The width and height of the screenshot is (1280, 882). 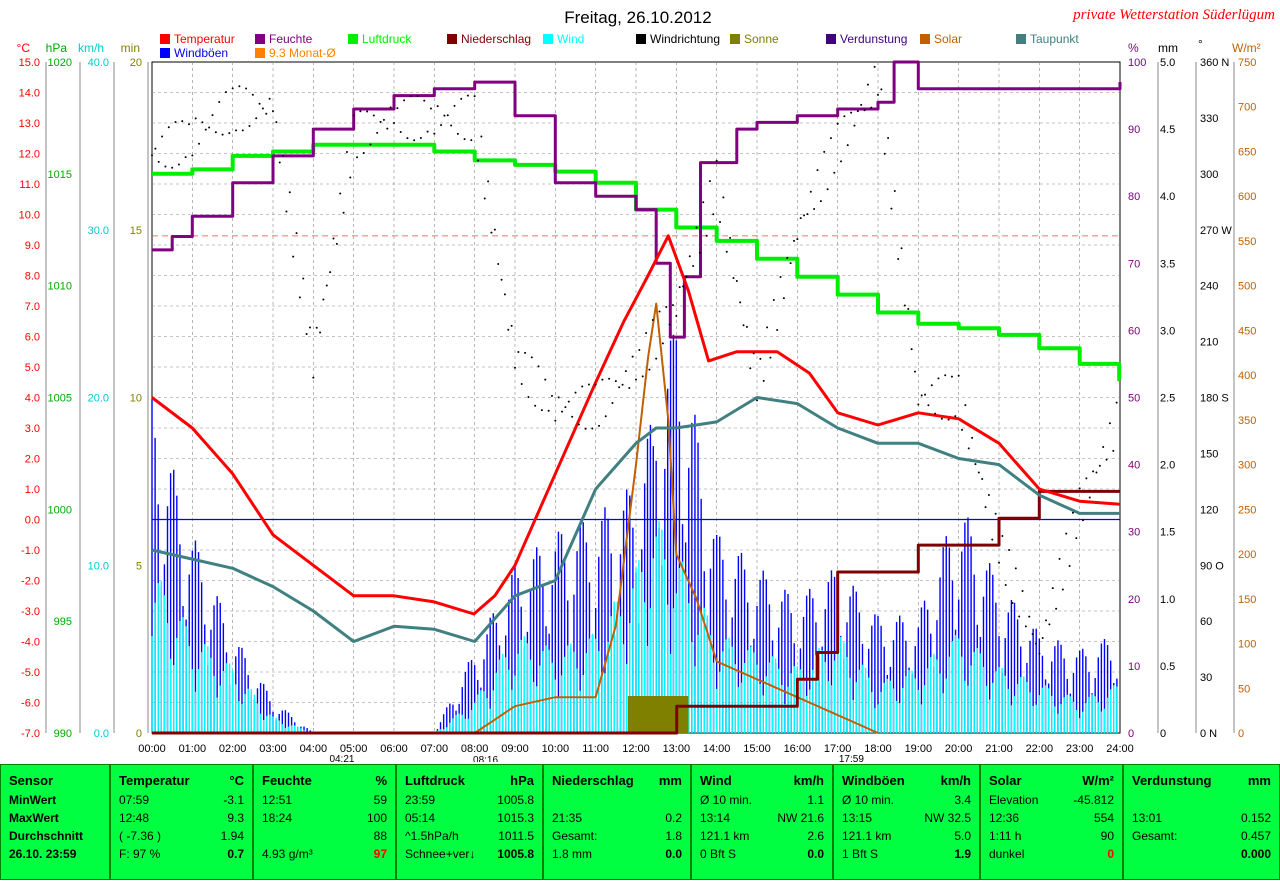 What do you see at coordinates (1134, 399) in the screenshot?
I see `humidity-tick: 50` at bounding box center [1134, 399].